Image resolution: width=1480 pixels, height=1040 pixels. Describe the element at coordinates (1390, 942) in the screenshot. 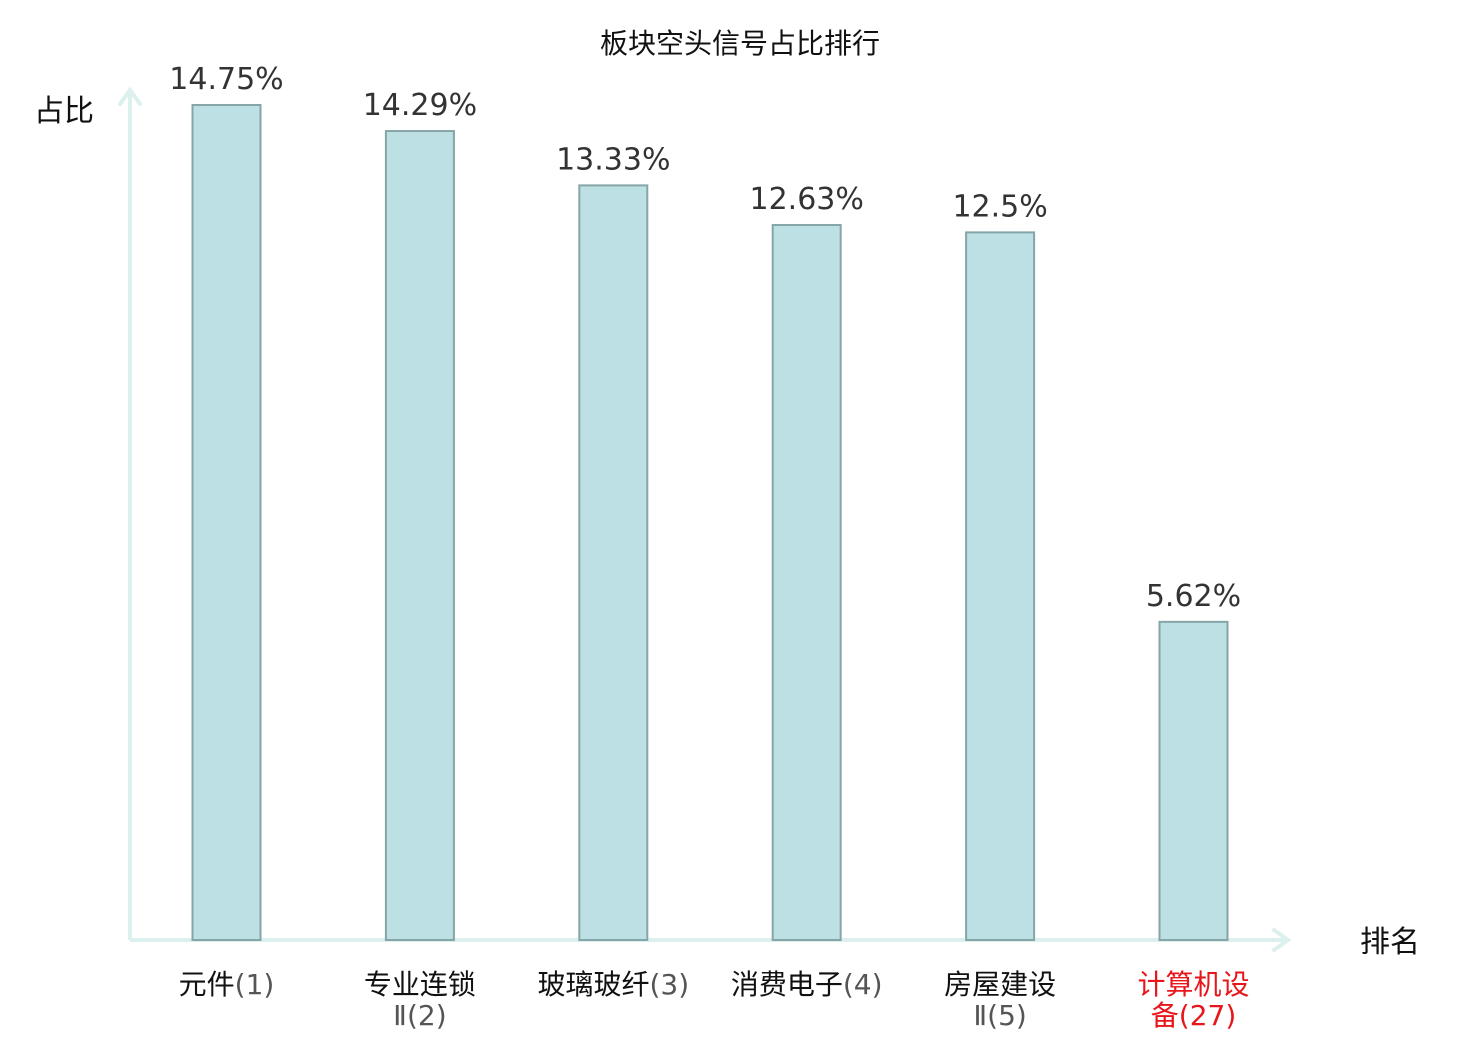

I see `x-axis-title: 排名` at that location.